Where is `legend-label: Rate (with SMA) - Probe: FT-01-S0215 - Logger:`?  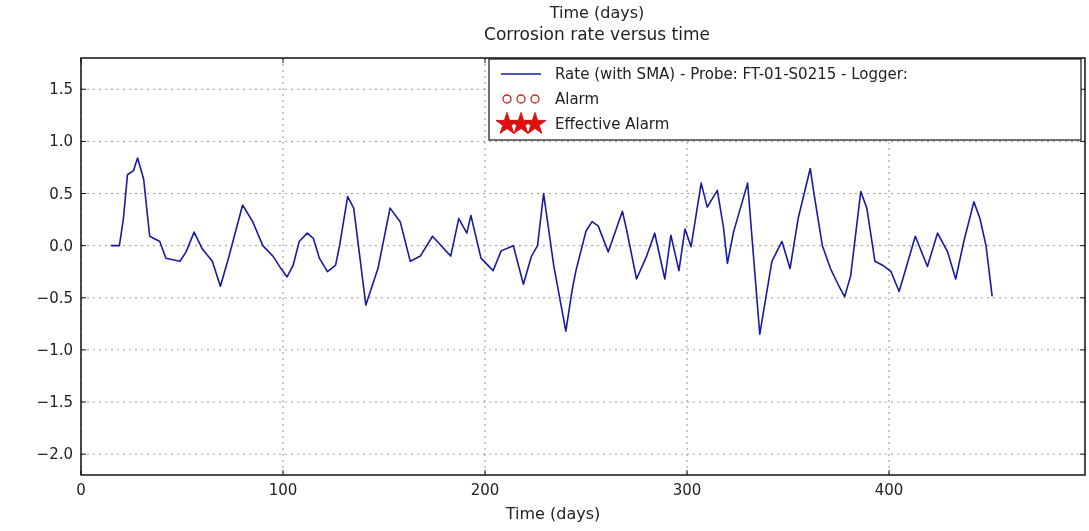 legend-label: Rate (with SMA) - Probe: FT-01-S0215 - Logger: is located at coordinates (731, 74).